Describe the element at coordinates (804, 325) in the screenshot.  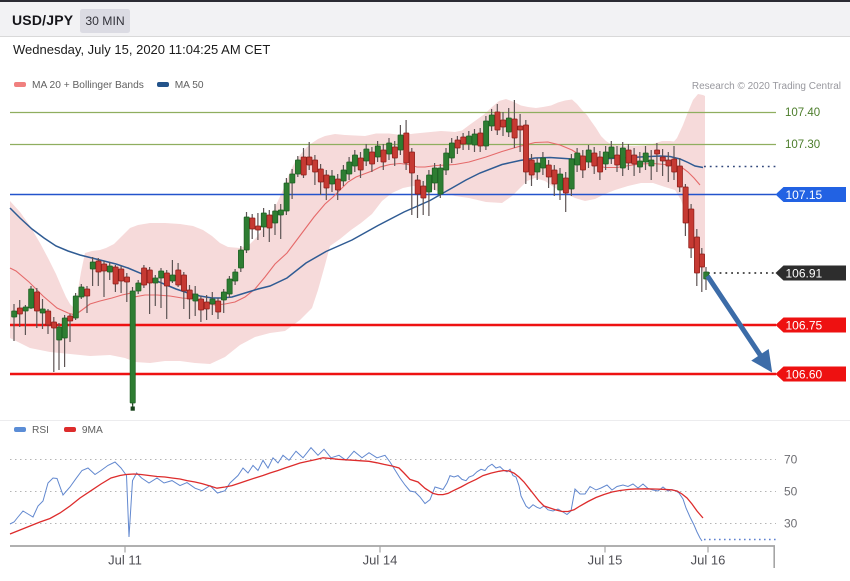
I see `svg-text: 106.75` at that location.